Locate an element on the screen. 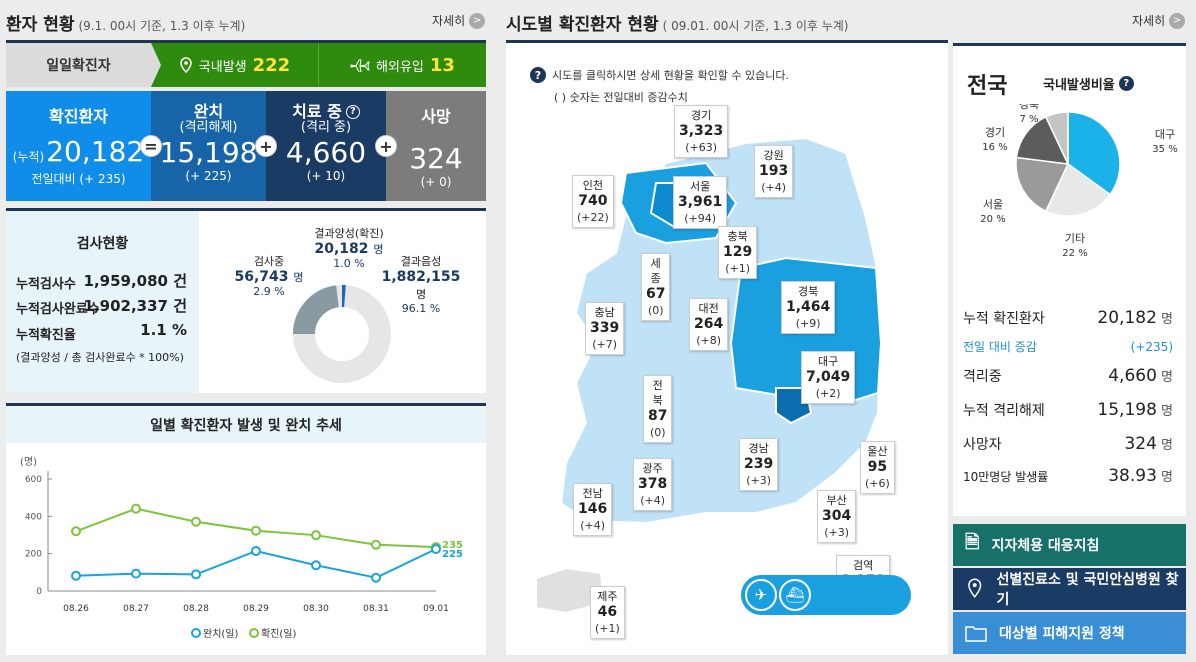  region-card: 제주 46 (+1) is located at coordinates (607, 612).